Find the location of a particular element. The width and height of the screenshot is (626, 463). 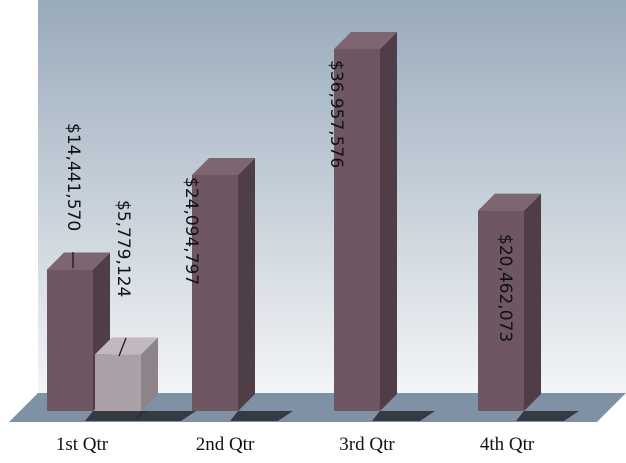

data-label-3-series-1: $36,957,576 is located at coordinates (336, 114).